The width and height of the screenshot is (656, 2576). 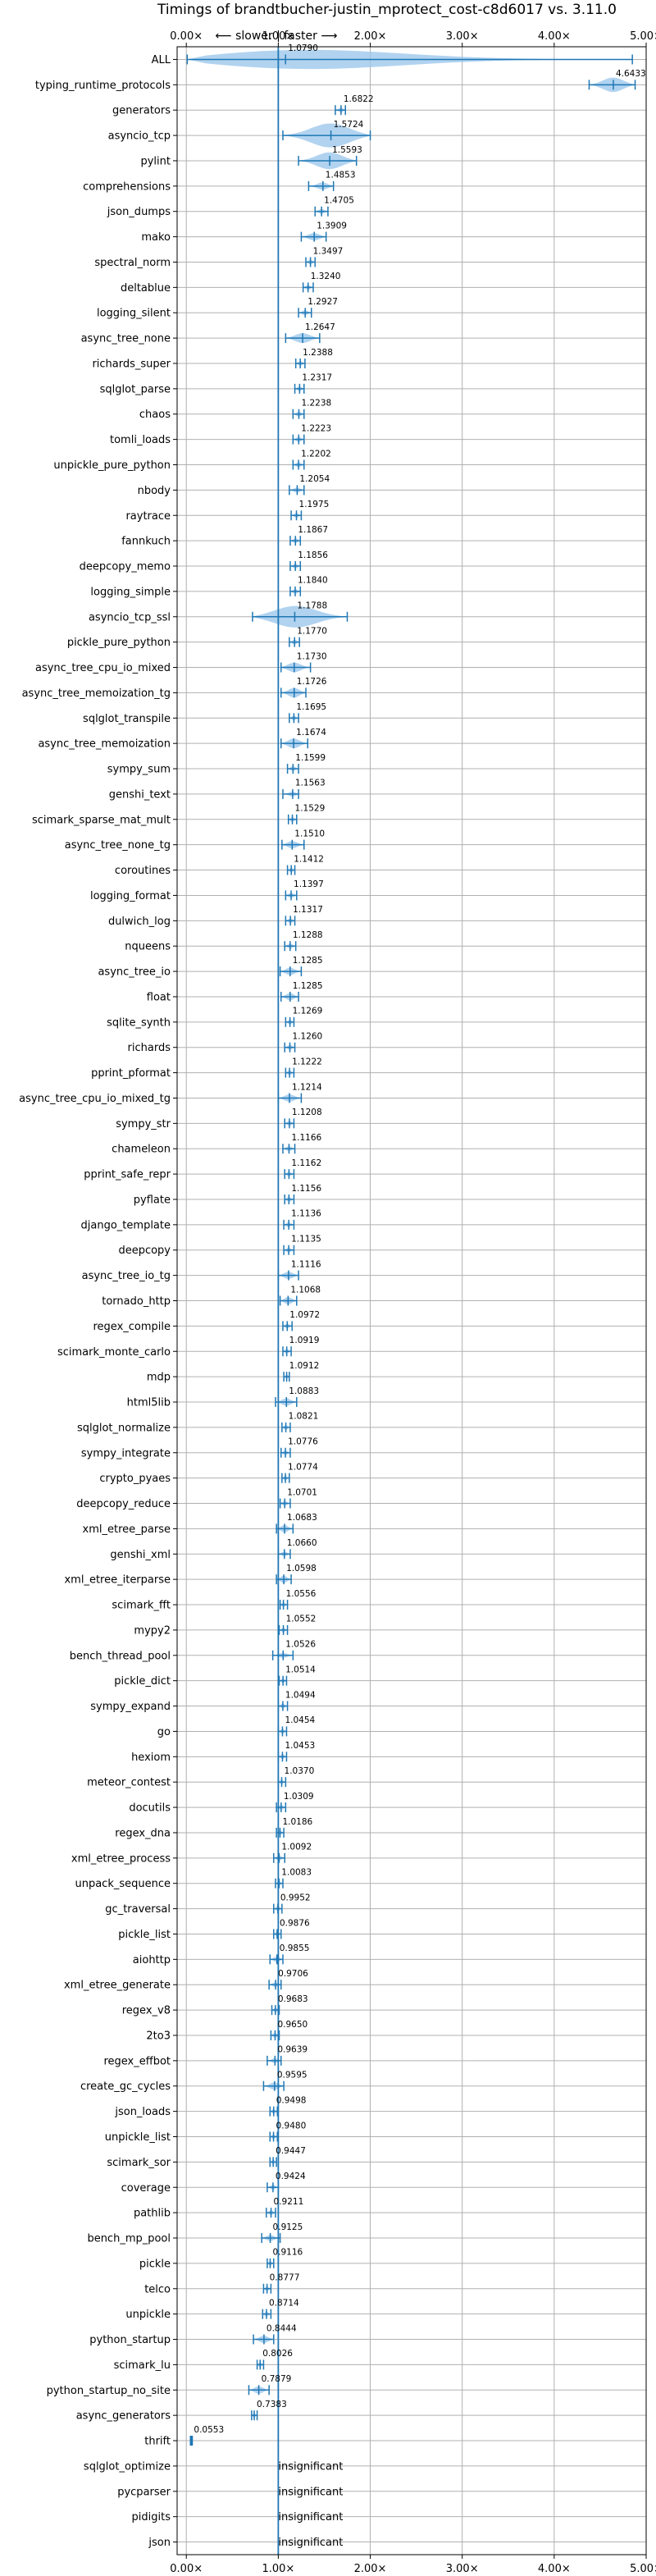 What do you see at coordinates (134, 314) in the screenshot?
I see `category-label: logging_silent` at bounding box center [134, 314].